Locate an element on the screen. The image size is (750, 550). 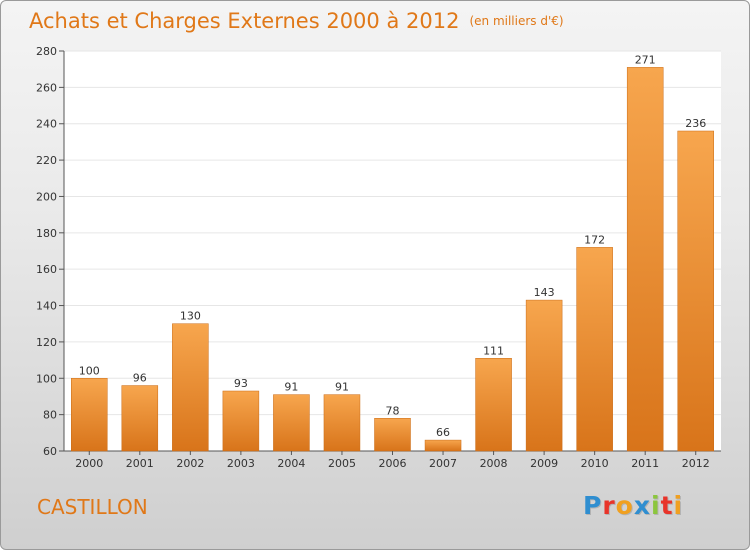
data-label: 78 is located at coordinates (393, 410).